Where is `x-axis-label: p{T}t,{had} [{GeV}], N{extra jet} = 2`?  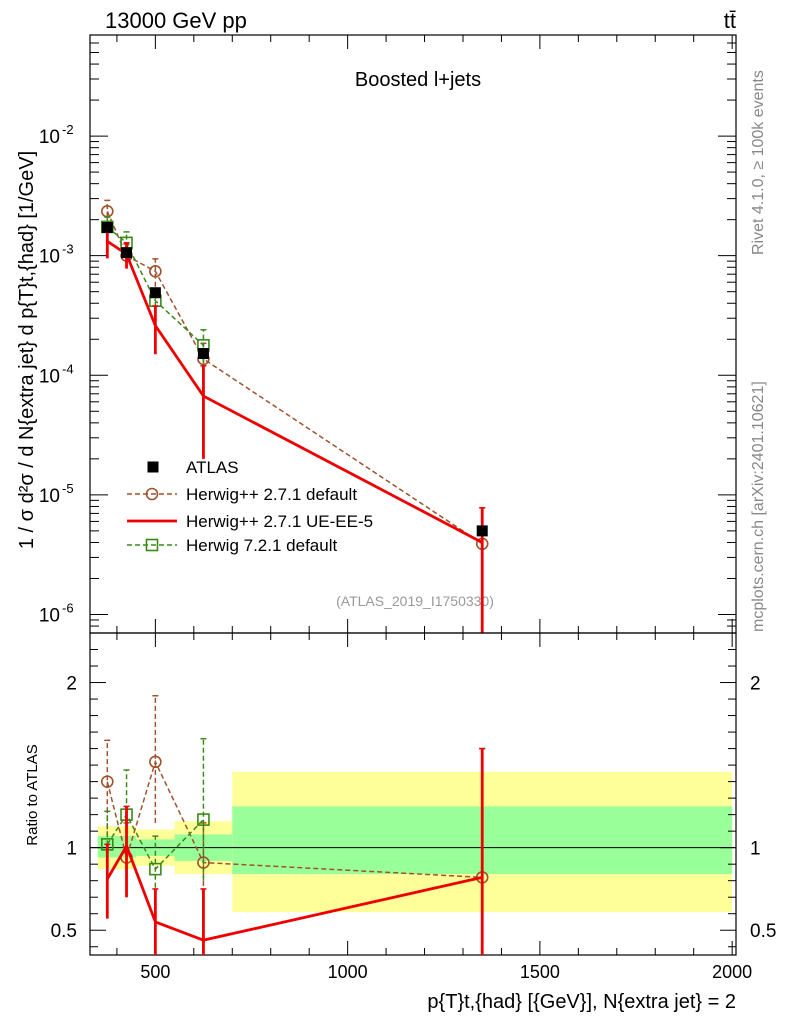
x-axis-label: p{T}t,{had} [{GeV}], N{extra jet} = 2 is located at coordinates (581, 1002).